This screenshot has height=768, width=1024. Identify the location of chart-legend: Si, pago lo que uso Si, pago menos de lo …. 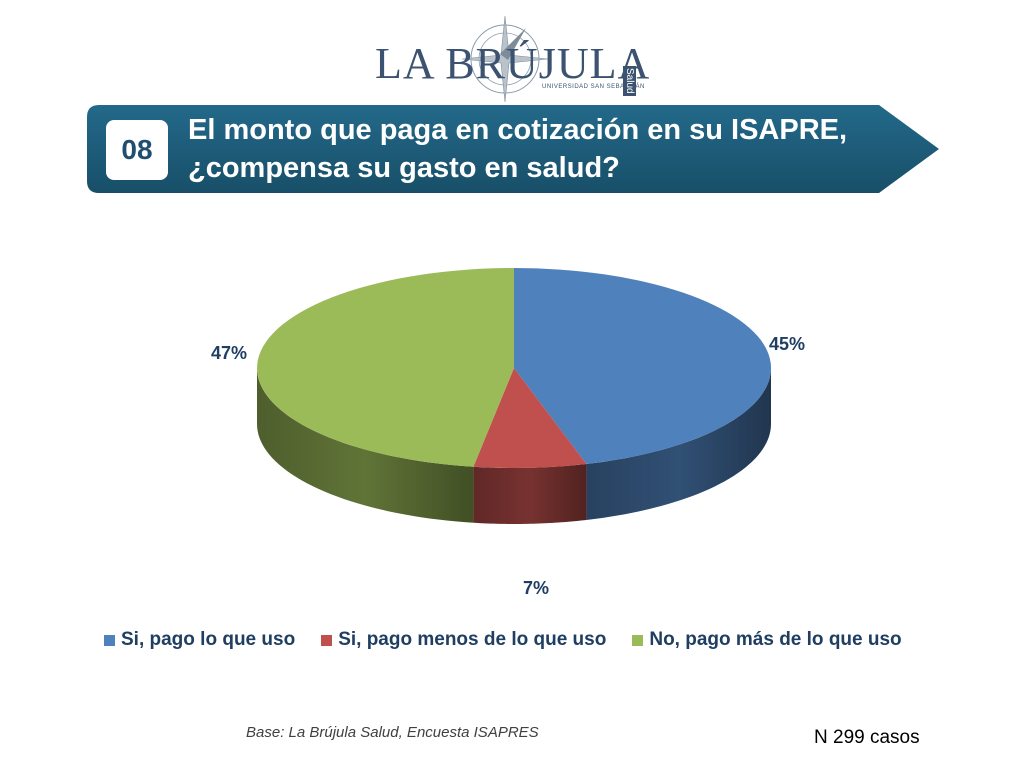
(503, 640).